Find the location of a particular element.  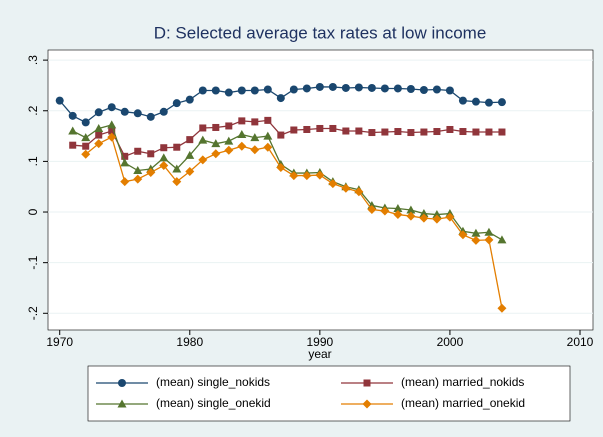

legend-label: (mean) single_onekid is located at coordinates (213, 403).